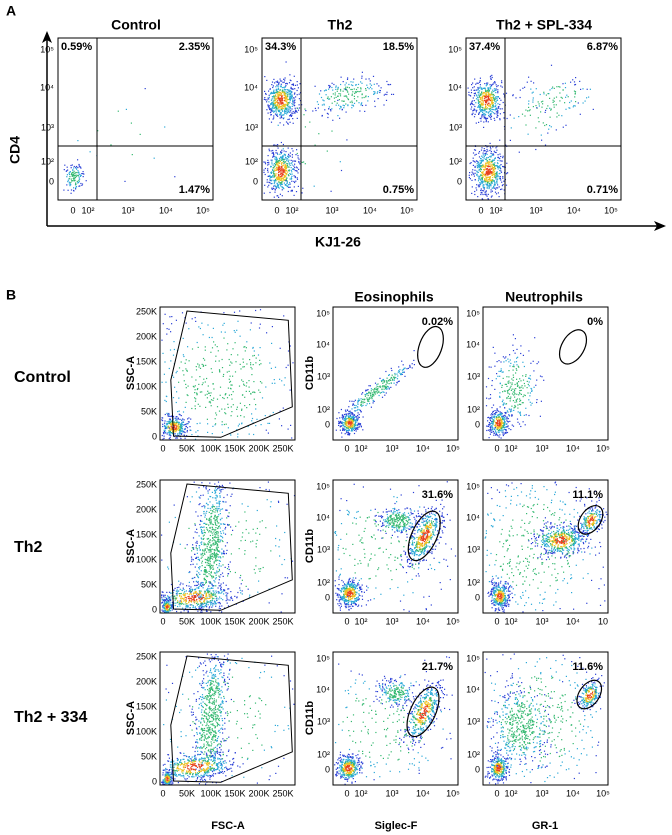  I want to click on x-tick-label: 250K, so click(282, 448).